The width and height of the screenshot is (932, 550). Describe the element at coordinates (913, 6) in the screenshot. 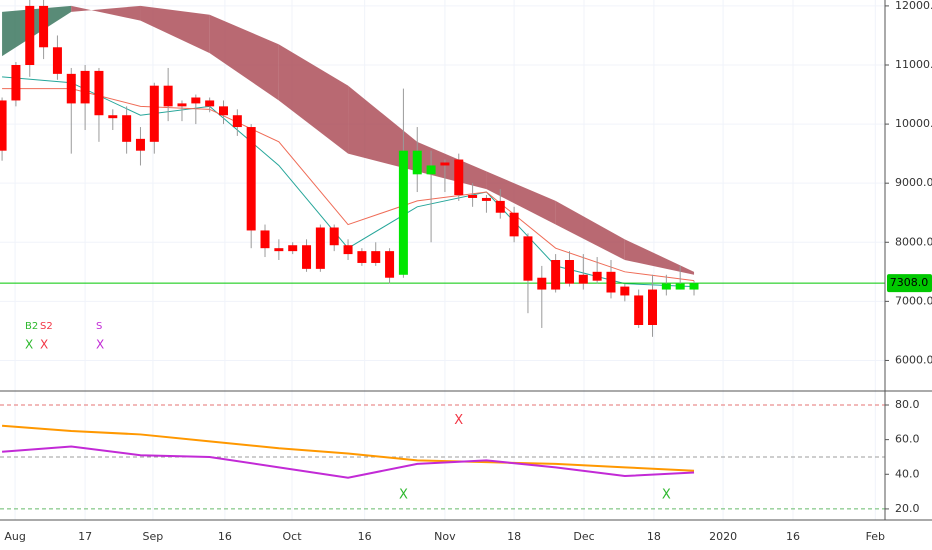

I see `y-tick-label: 12000.0` at that location.